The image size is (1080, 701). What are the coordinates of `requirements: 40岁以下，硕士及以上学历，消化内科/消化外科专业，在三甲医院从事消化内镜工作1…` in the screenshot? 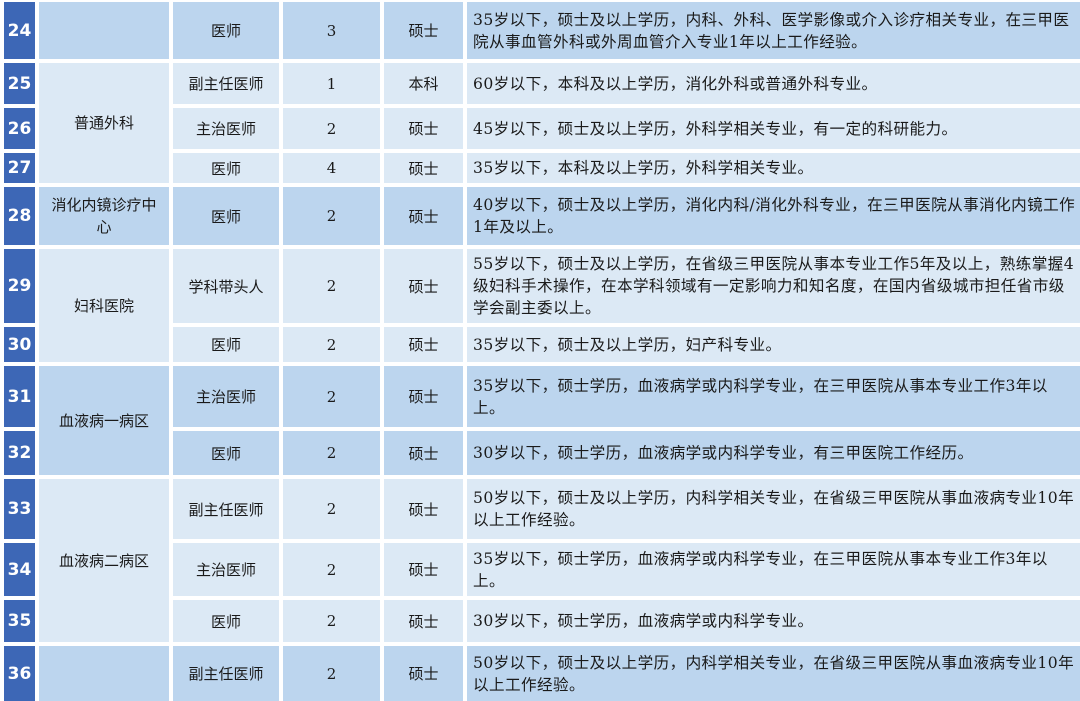 It's located at (773, 216).